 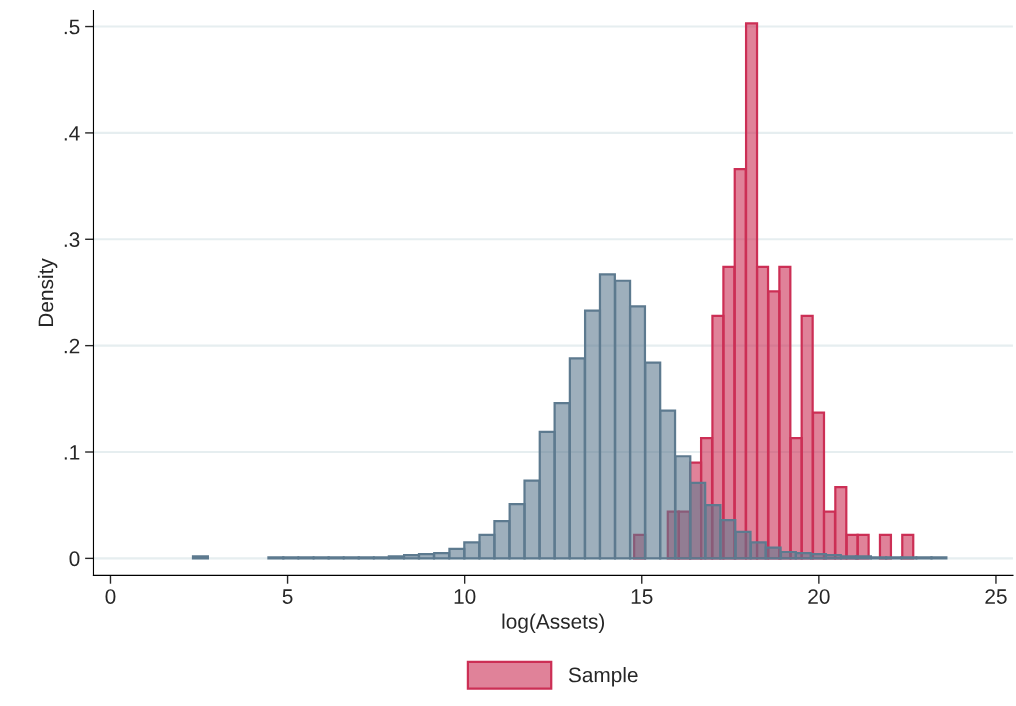 What do you see at coordinates (819, 596) in the screenshot?
I see `x-tick-label: 20` at bounding box center [819, 596].